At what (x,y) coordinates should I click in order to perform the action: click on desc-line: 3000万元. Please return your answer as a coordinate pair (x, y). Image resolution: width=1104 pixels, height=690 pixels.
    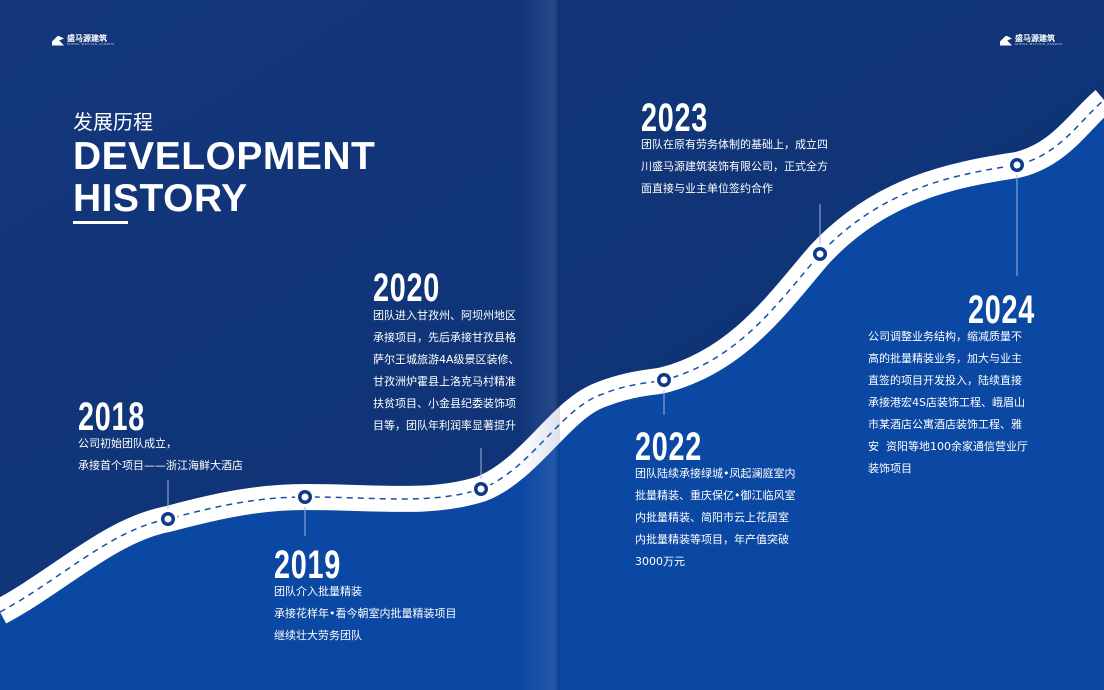
    Looking at the image, I should click on (660, 561).